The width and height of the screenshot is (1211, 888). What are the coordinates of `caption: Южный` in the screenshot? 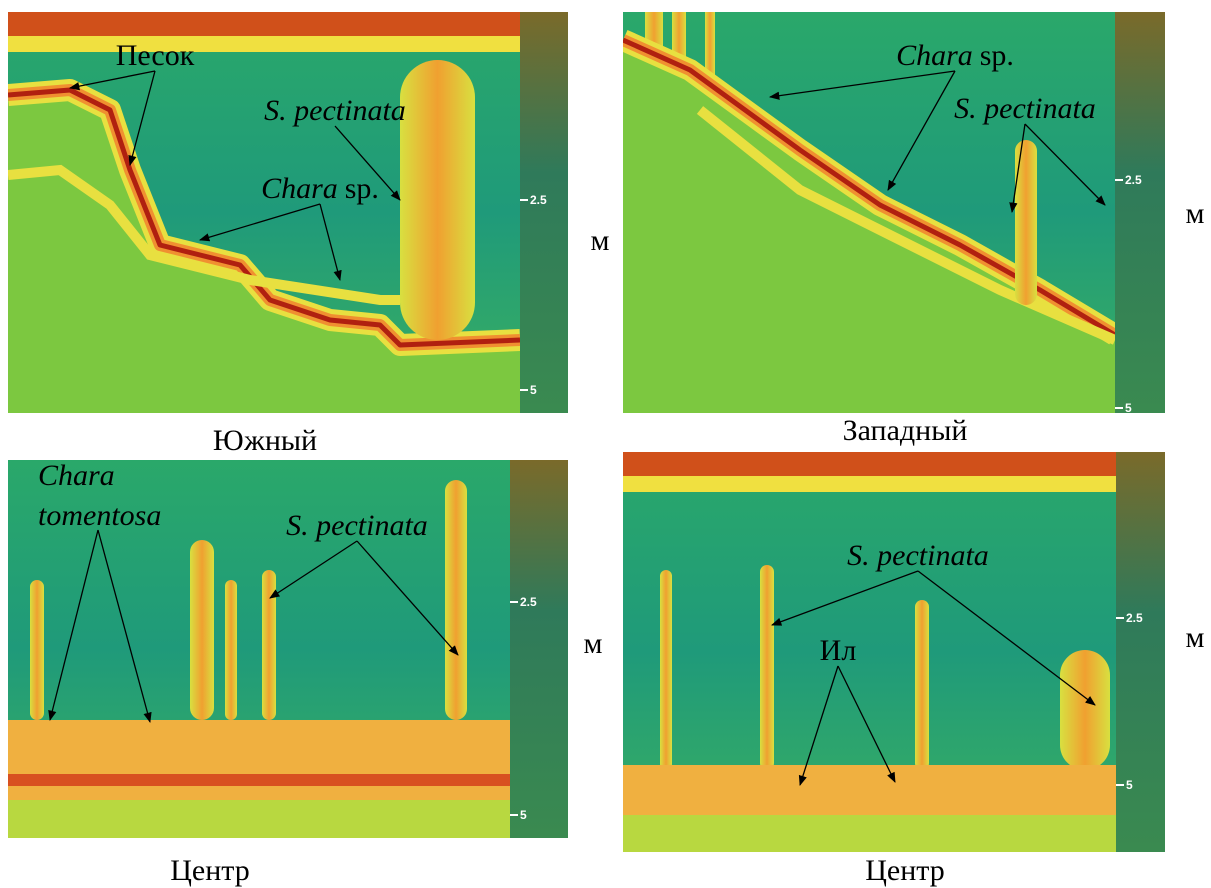 It's located at (265, 440).